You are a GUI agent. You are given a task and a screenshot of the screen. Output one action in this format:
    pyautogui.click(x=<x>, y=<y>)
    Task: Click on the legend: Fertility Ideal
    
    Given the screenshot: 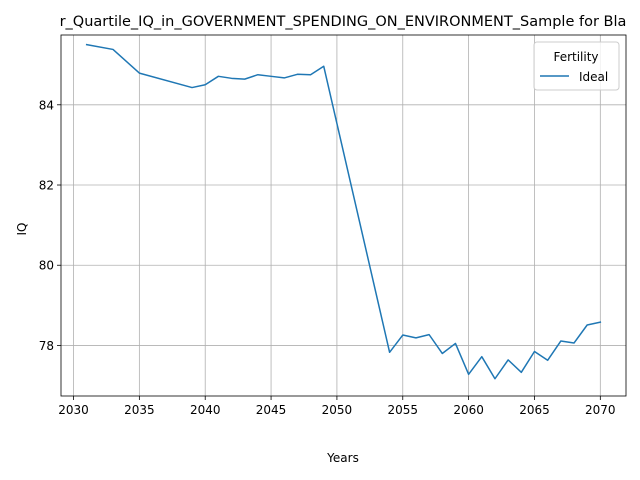 What is the action you would take?
    pyautogui.click(x=576, y=66)
    